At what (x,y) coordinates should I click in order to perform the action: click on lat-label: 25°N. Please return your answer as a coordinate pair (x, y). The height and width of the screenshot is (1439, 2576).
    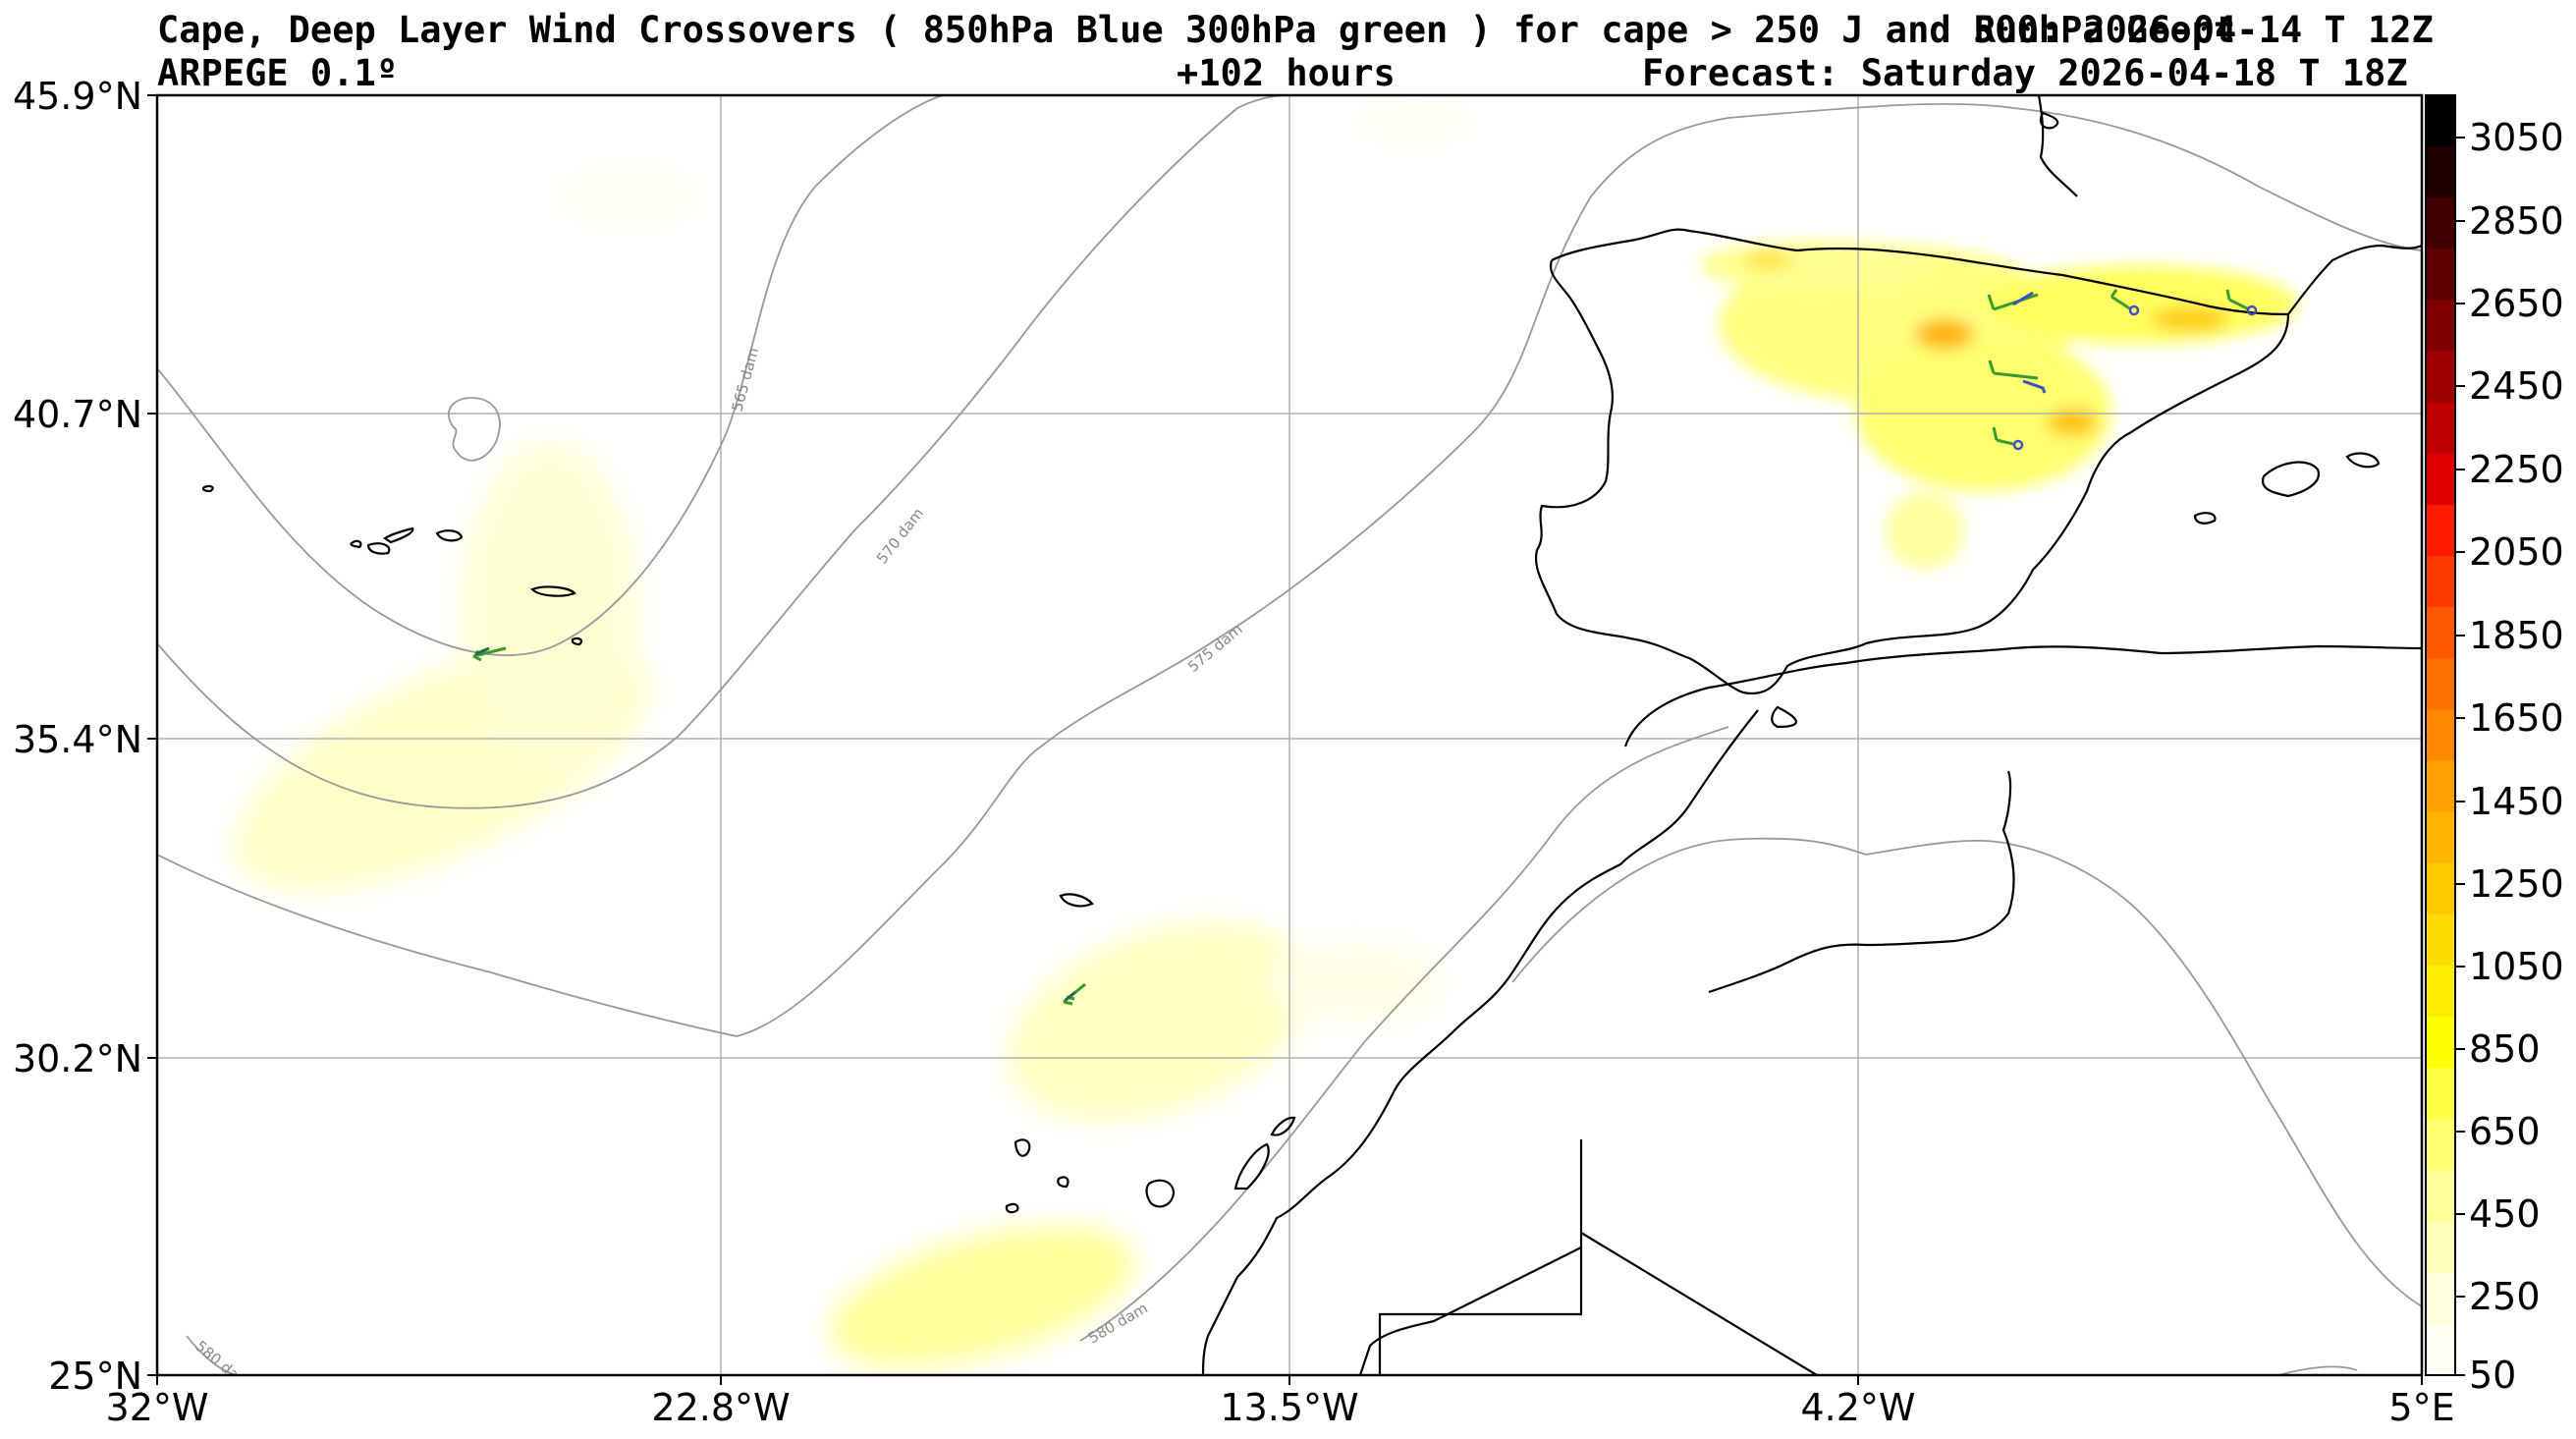
    Looking at the image, I should click on (95, 1376).